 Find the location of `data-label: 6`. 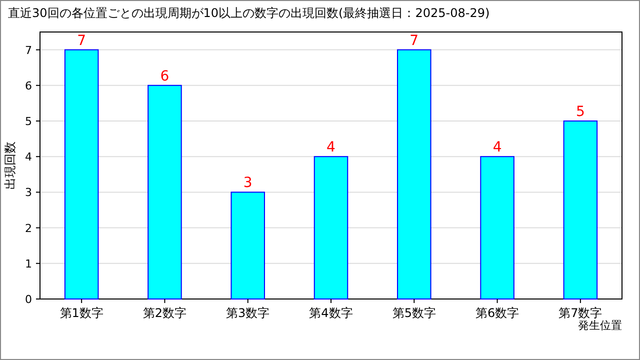

data-label: 6 is located at coordinates (165, 76).